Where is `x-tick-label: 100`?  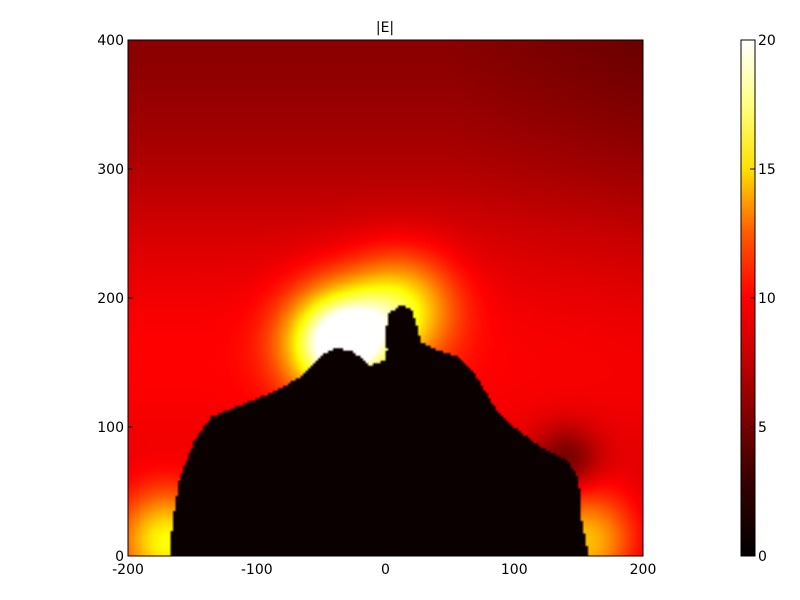 x-tick-label: 100 is located at coordinates (514, 570).